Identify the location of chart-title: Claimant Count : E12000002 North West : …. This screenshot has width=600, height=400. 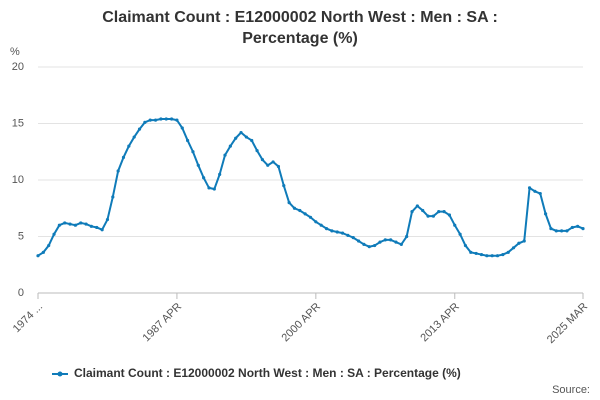
(300, 17).